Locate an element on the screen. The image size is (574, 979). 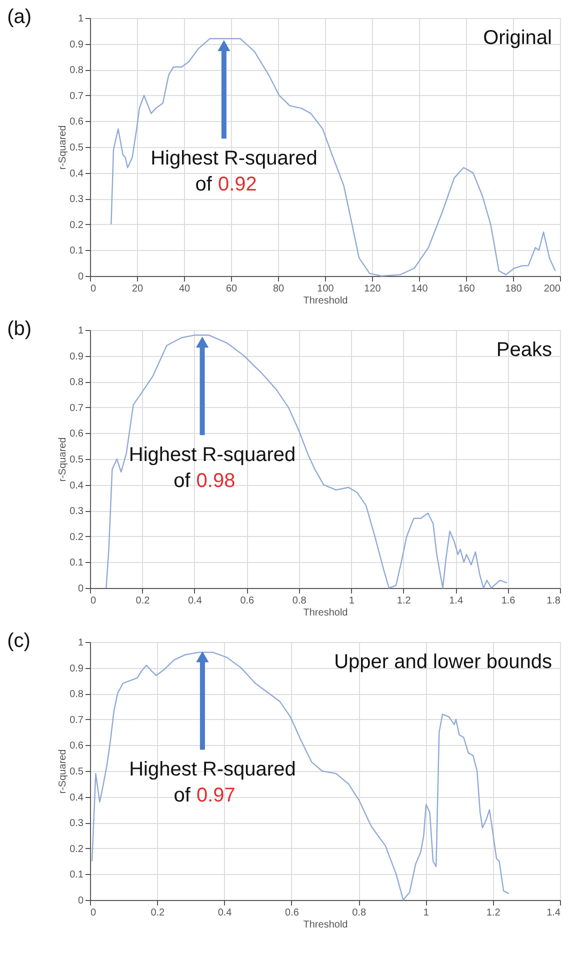
annotation: Highest R-squared of 0.97 is located at coordinates (212, 782).